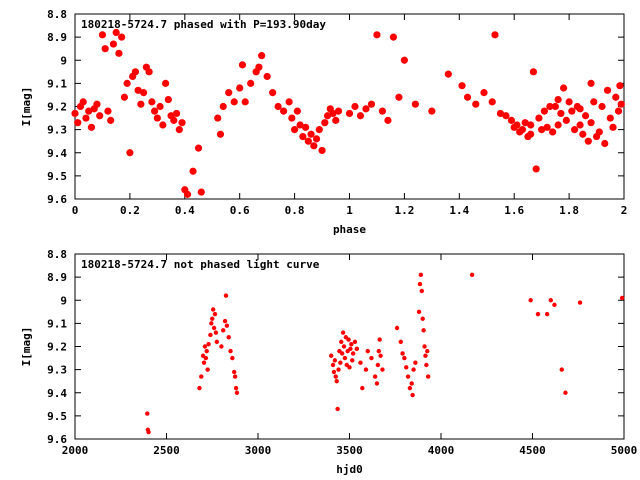  Describe the element at coordinates (57, 199) in the screenshot. I see `chart0-ytick-label: 9.6` at that location.